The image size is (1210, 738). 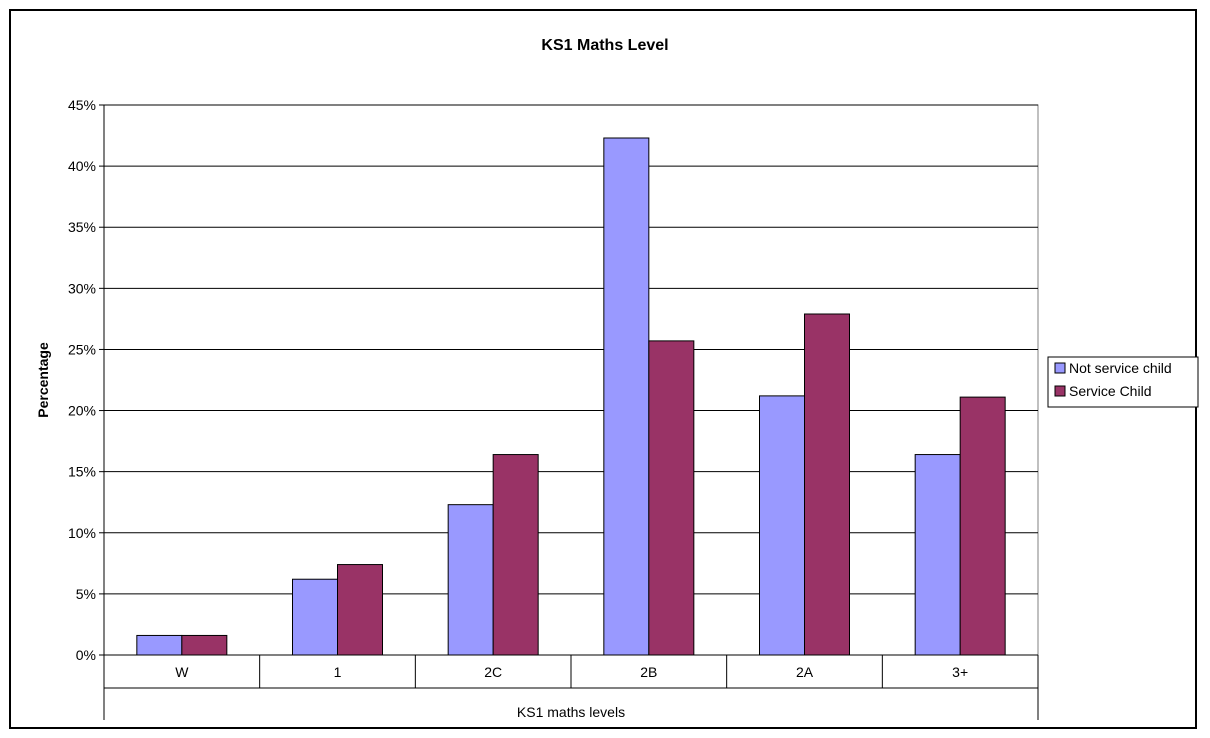 I want to click on y-tick-label: 5%, so click(x=86, y=594).